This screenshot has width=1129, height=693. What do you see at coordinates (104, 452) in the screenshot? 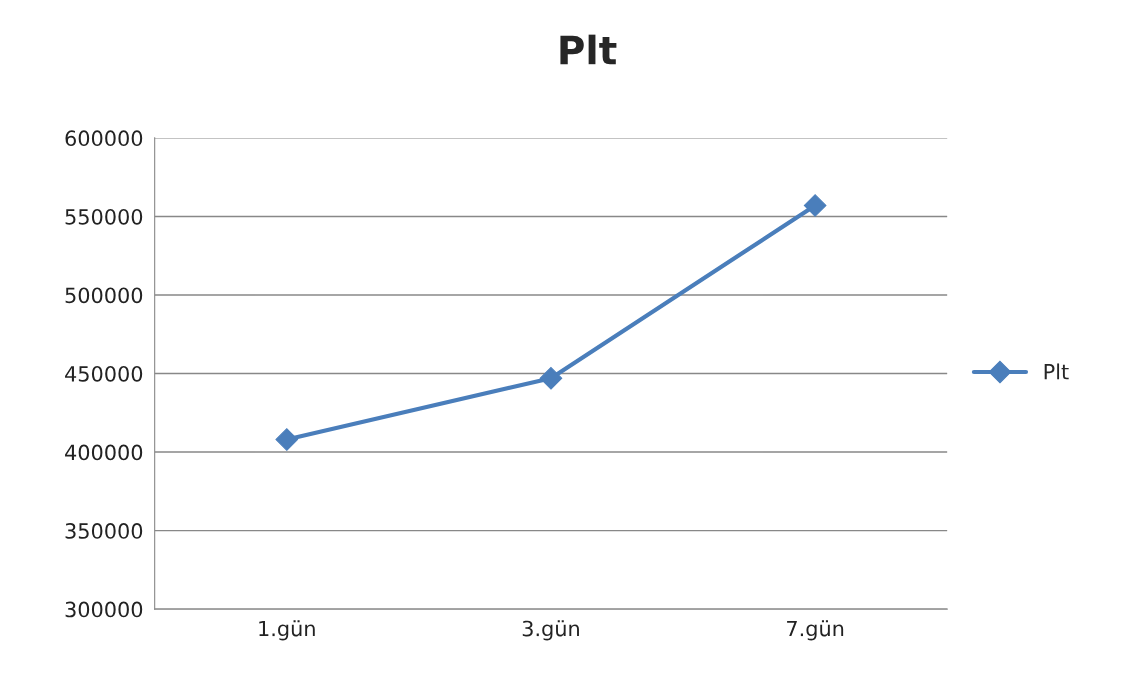
I see `y-tick-label: 400000` at bounding box center [104, 452].